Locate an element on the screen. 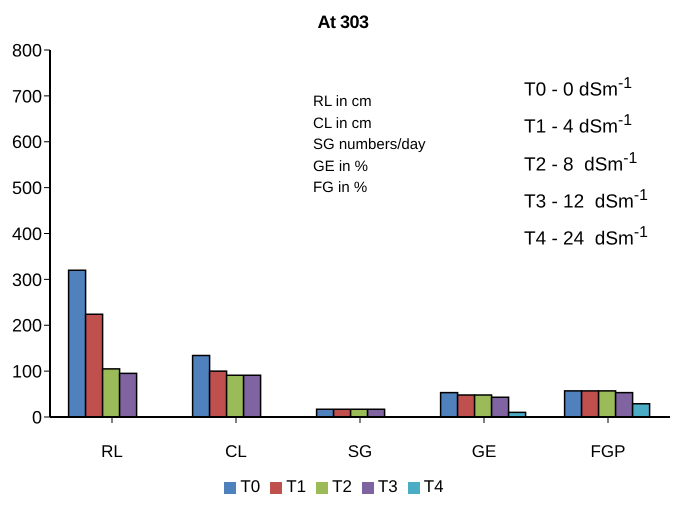 This screenshot has width=686, height=513. annotation: T3 - 12 dSm$^{-1}$ is located at coordinates (586, 200).